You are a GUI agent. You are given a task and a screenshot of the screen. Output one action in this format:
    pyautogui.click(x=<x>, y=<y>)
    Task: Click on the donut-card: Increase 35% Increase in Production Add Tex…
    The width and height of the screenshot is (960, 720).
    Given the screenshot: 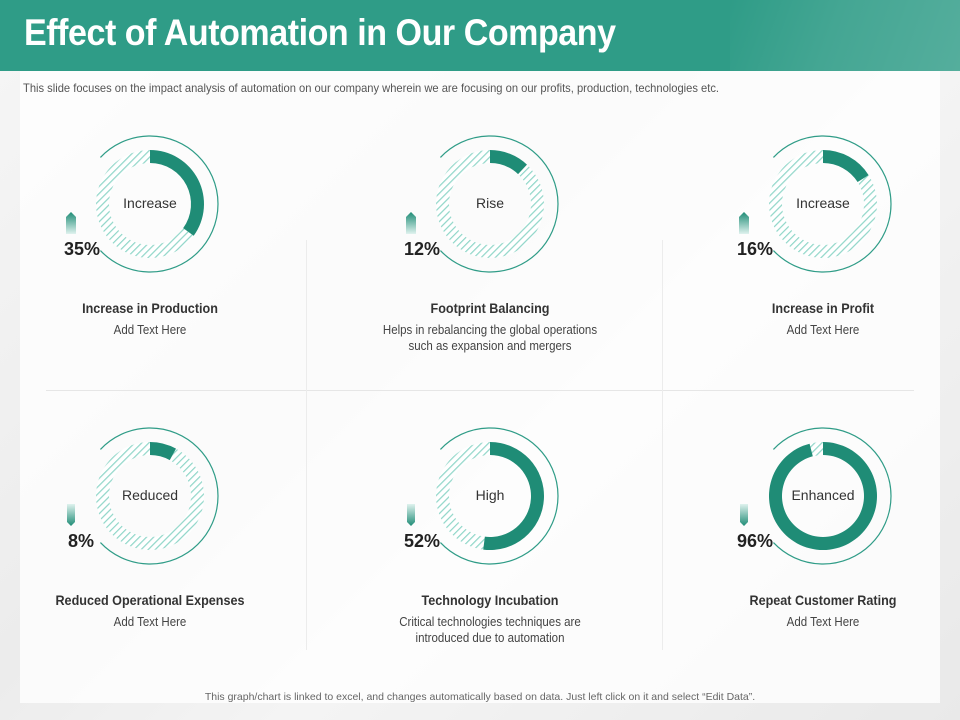 What is the action you would take?
    pyautogui.click(x=150, y=264)
    